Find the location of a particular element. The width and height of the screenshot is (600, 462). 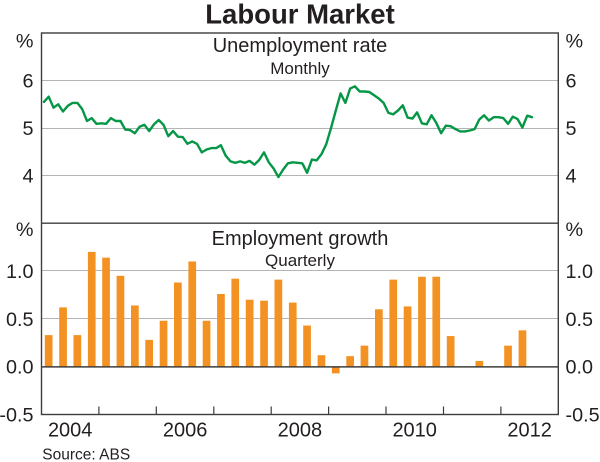

svg-text: 2006 is located at coordinates (185, 431).